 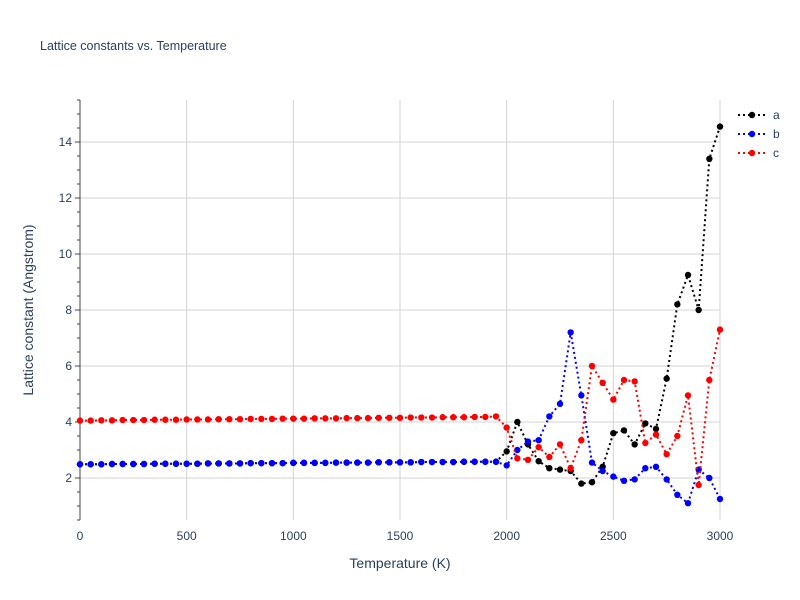 What do you see at coordinates (399, 563) in the screenshot?
I see `x-axis-title: Temperature (K)` at bounding box center [399, 563].